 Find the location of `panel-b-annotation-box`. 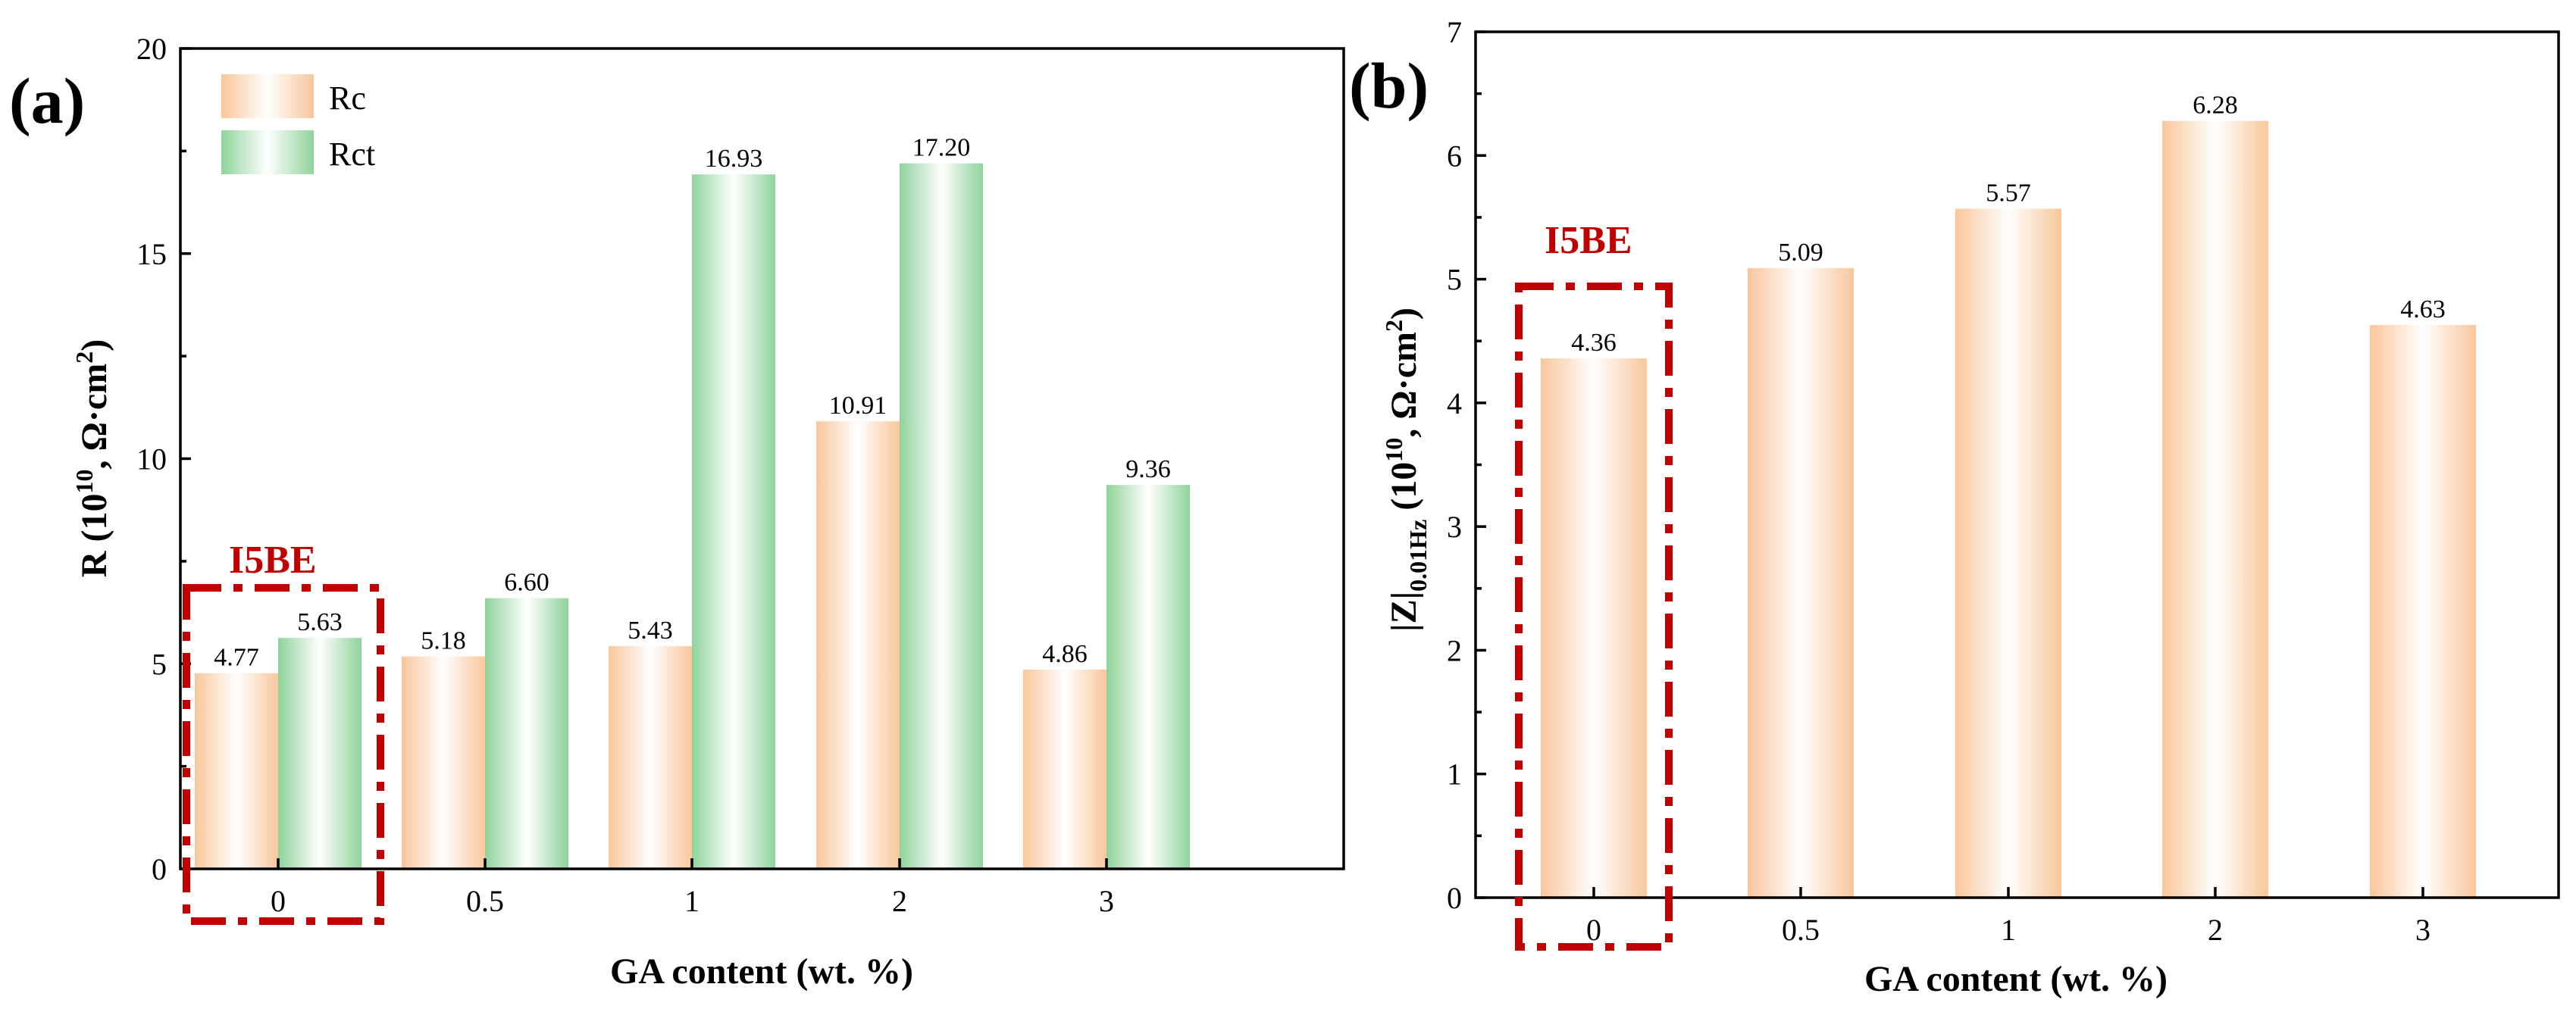

panel-b-annotation-box is located at coordinates (1594, 617).